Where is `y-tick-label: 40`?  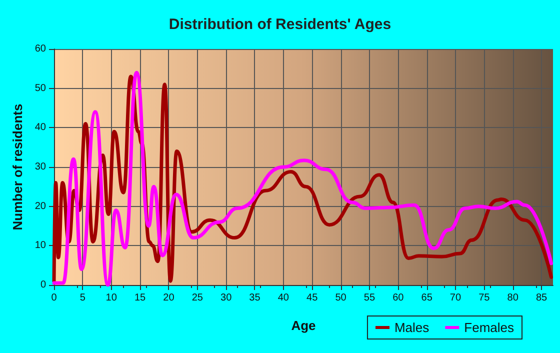
y-tick-label: 40 is located at coordinates (40, 128).